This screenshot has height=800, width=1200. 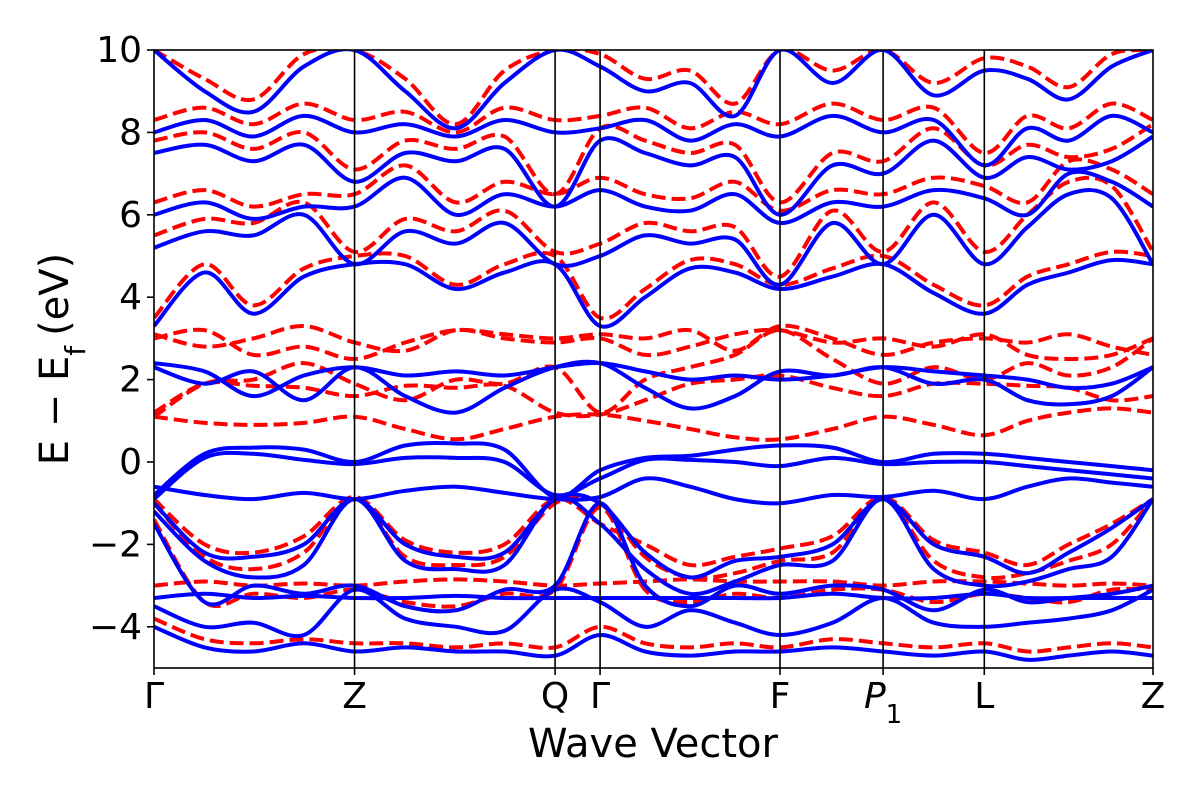 I want to click on x-tick-label-3: Γ, so click(x=600, y=696).